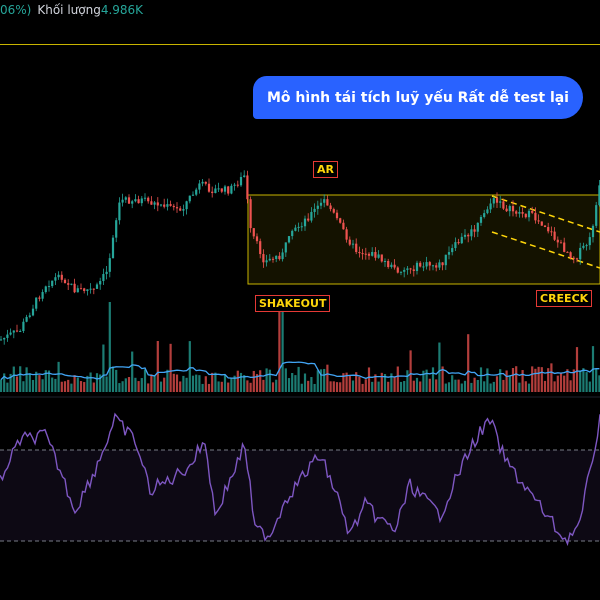 The image size is (600, 600). Describe the element at coordinates (564, 298) in the screenshot. I see `annotation-creeck: CREECK` at that location.